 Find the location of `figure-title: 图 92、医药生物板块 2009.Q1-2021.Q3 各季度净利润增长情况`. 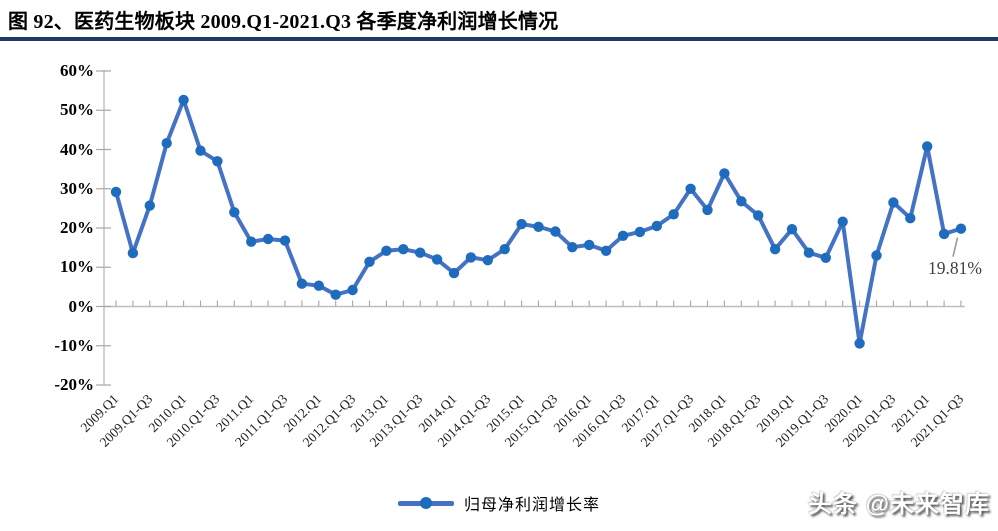

figure-title: 图 92、医药生物板块 2009.Q1-2021.Q3 各季度净利润增长情况 is located at coordinates (283, 22).